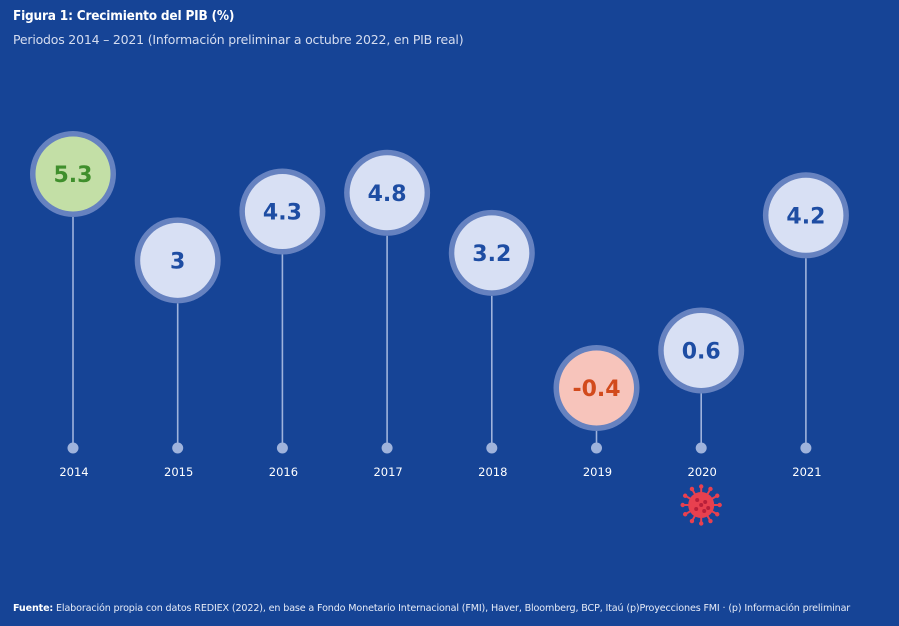  What do you see at coordinates (283, 472) in the screenshot?
I see `x-tick-label: 2016` at bounding box center [283, 472].